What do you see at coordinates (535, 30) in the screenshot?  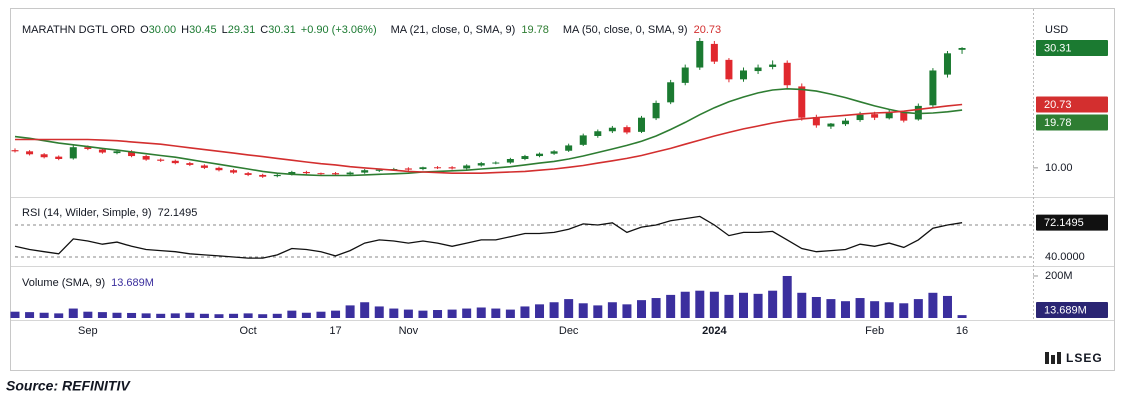 I see `legend-series-value: 19.78` at bounding box center [535, 30].